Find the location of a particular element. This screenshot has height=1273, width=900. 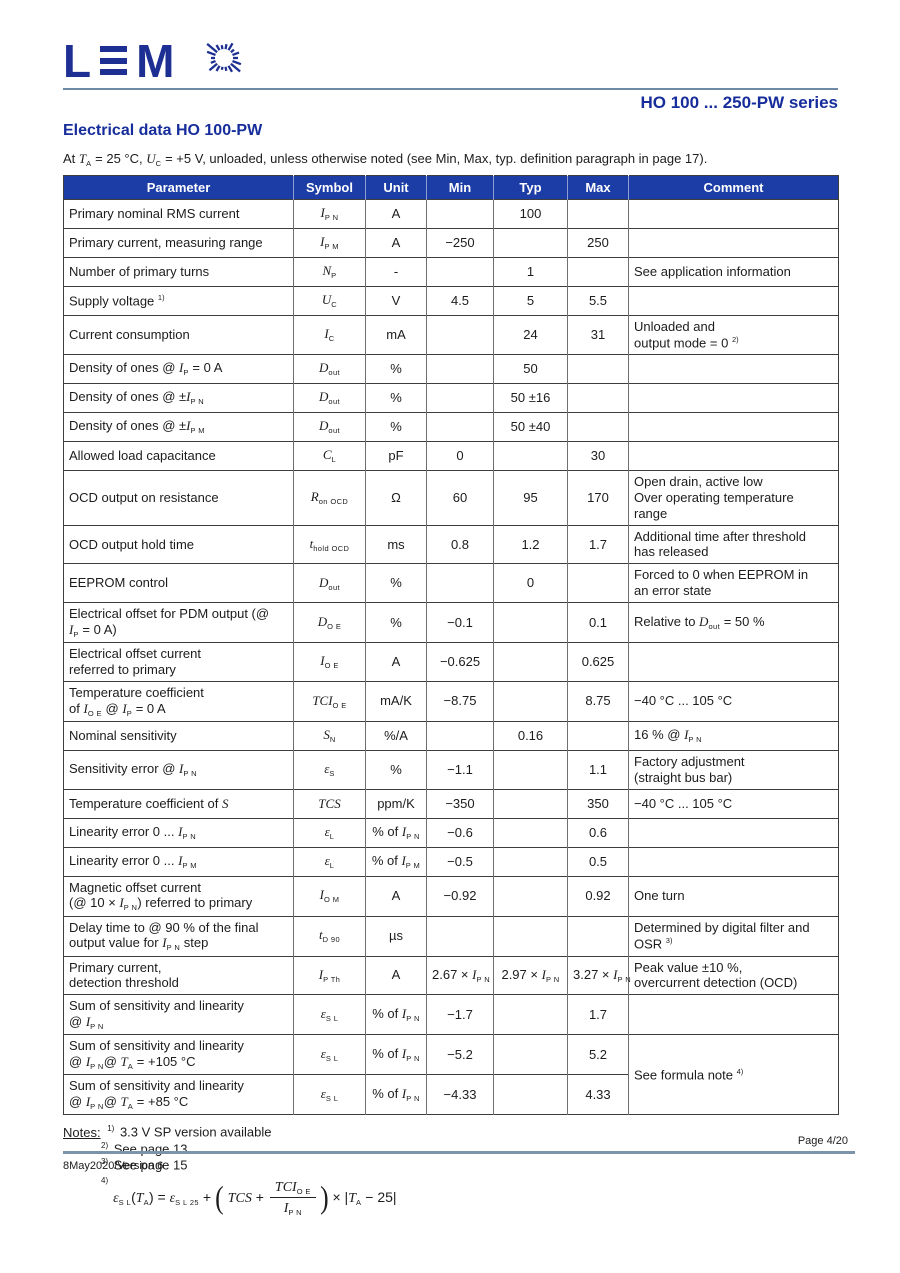

cell-unit: A is located at coordinates (396, 243).